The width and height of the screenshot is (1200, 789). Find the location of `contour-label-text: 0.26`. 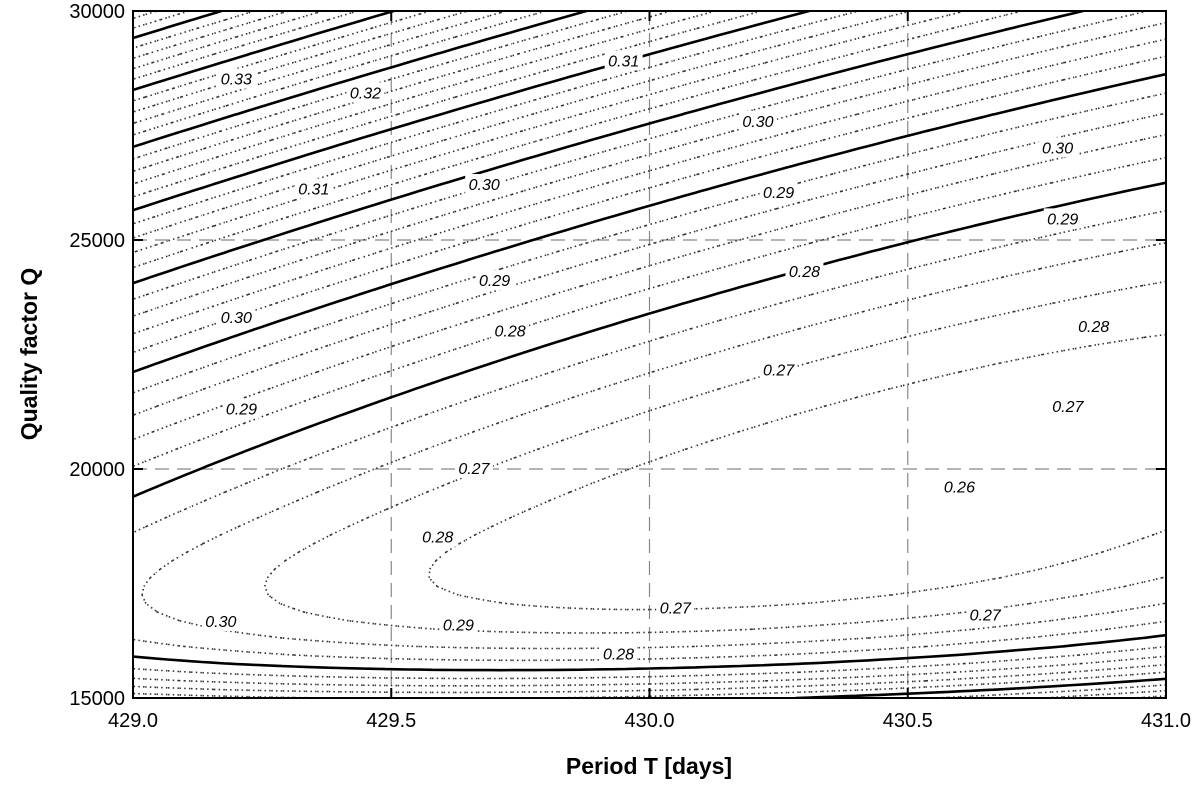

contour-label-text: 0.26 is located at coordinates (959, 487).